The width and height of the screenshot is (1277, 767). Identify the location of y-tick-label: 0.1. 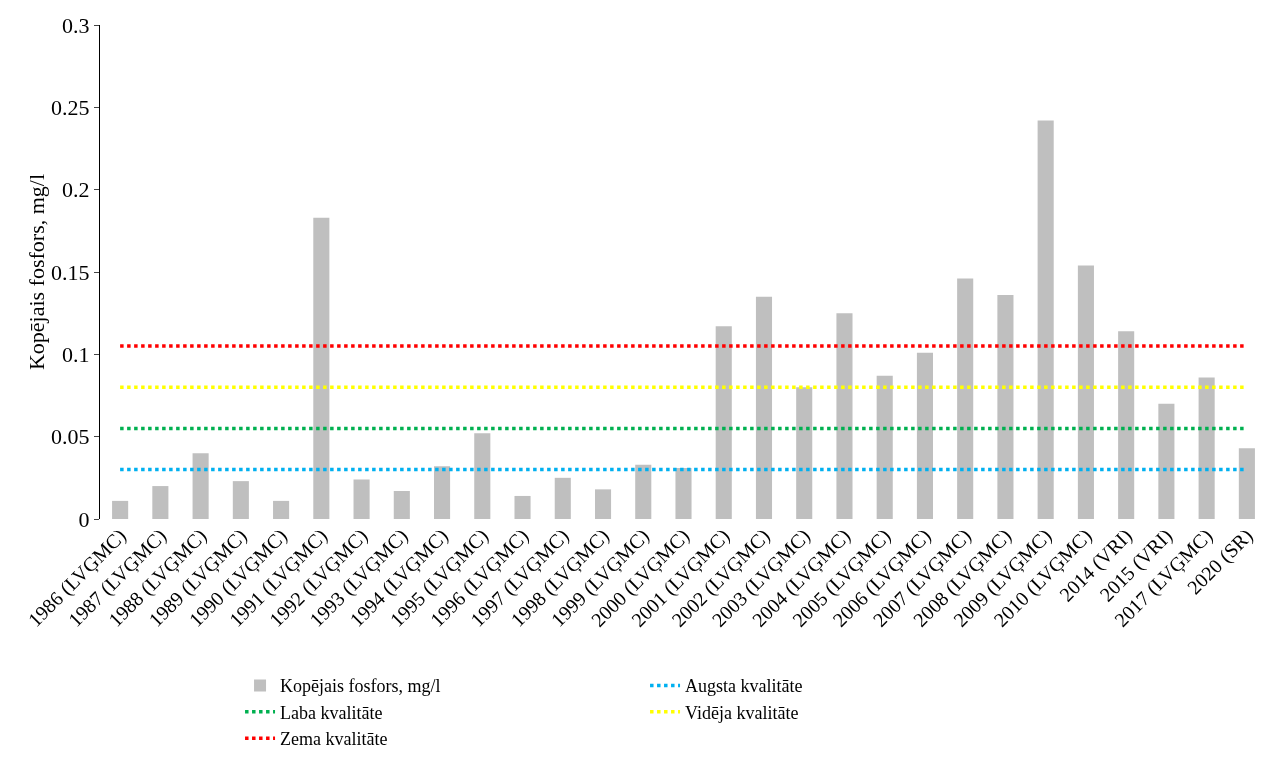
(76, 355).